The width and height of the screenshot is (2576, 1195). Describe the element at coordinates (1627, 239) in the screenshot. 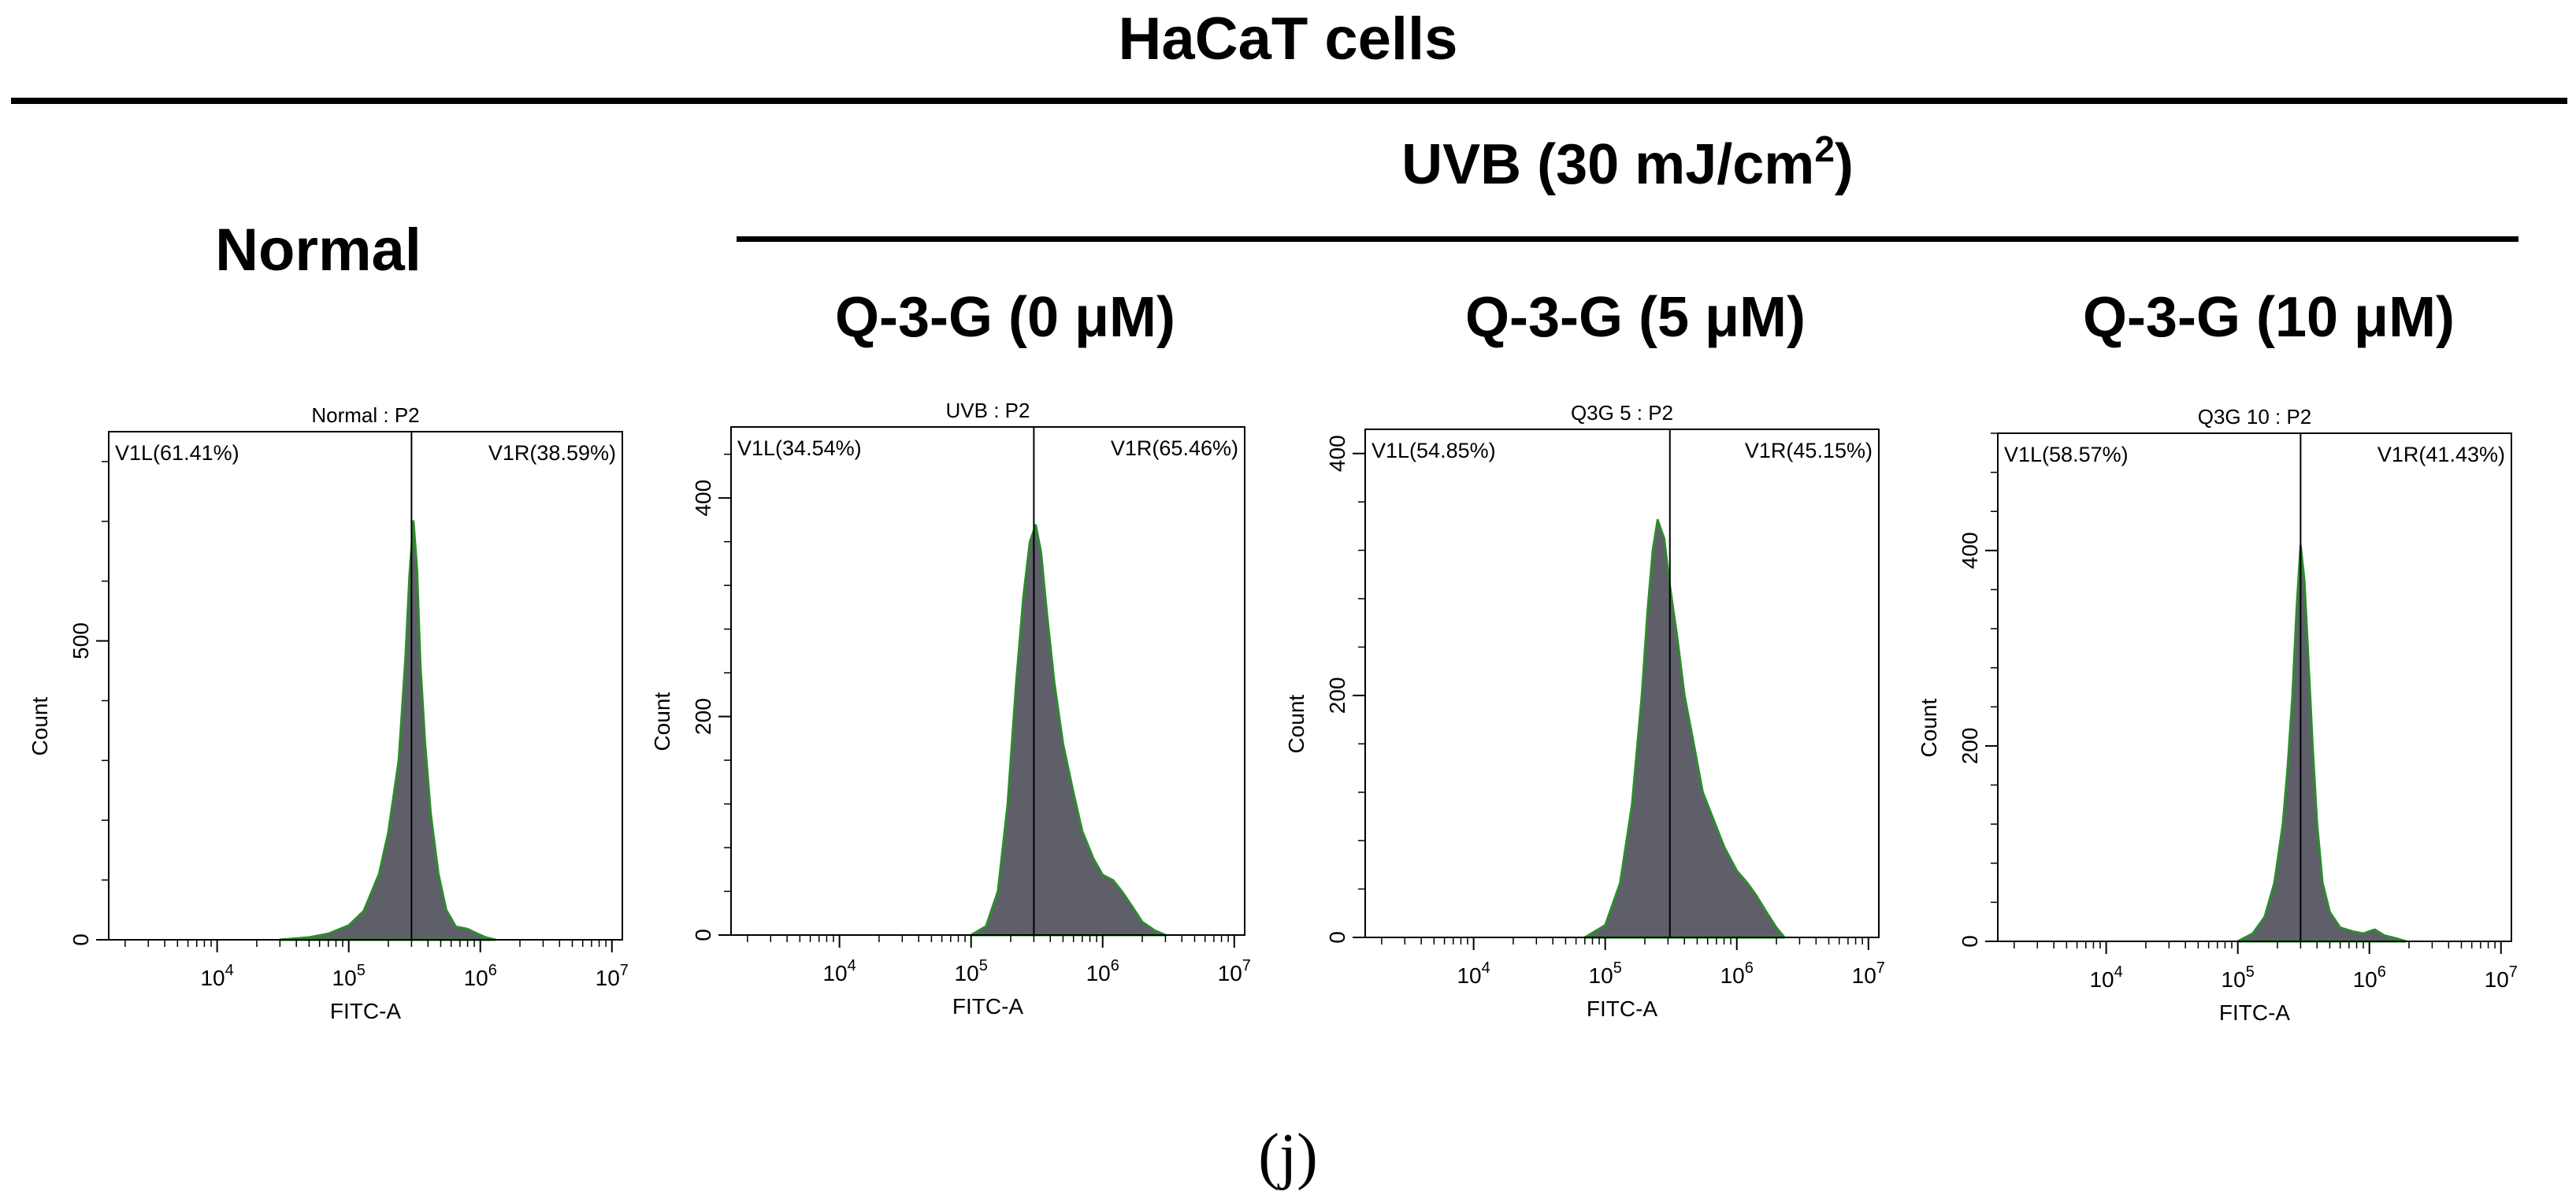

I see `uvb-group-rule` at that location.